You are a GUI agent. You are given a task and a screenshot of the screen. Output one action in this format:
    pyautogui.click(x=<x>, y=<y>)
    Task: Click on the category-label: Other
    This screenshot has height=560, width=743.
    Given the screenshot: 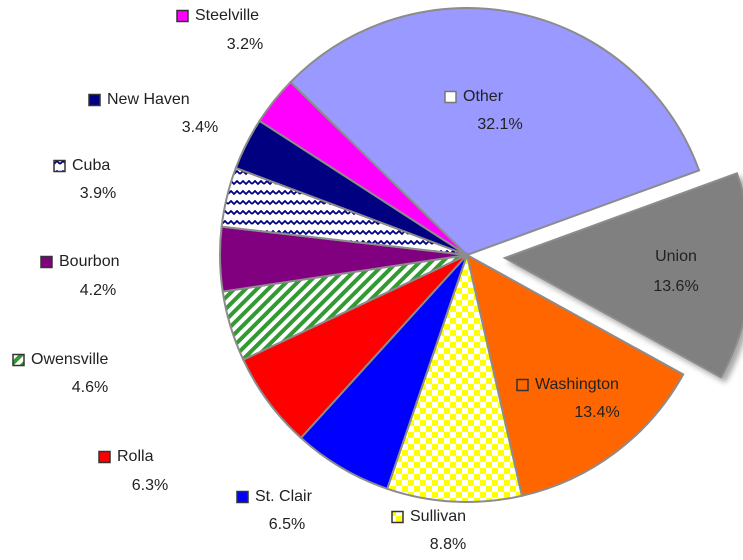 What is the action you would take?
    pyautogui.click(x=483, y=96)
    